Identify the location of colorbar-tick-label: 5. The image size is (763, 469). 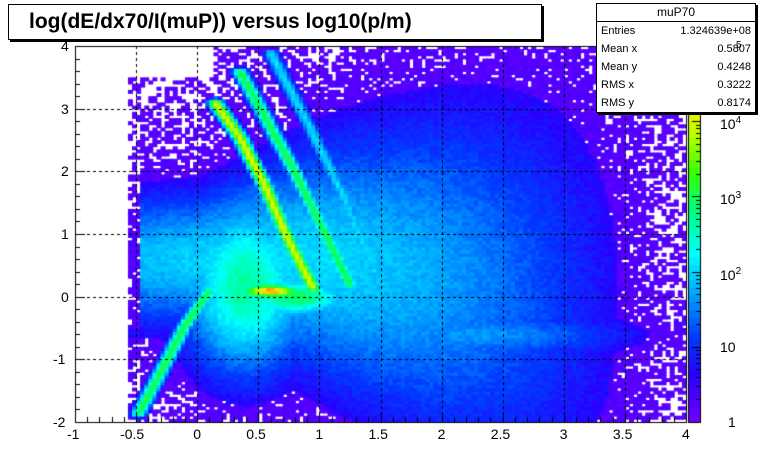
(739, 47).